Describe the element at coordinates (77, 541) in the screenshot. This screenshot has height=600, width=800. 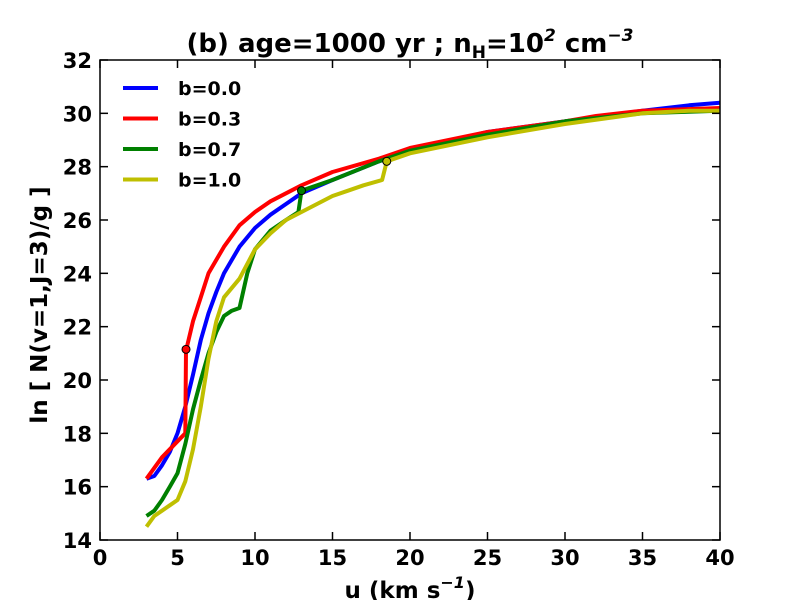
I see `y-tick-label: 14` at that location.